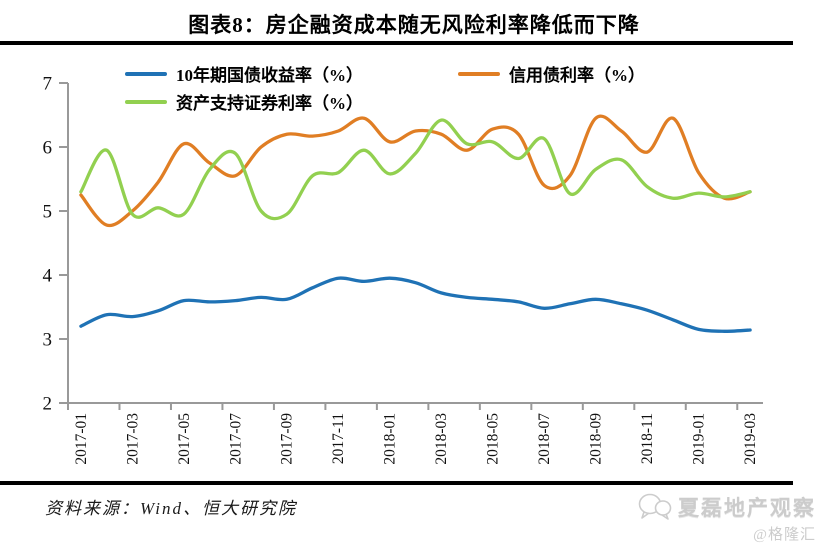 The height and width of the screenshot is (550, 828). Describe the element at coordinates (596, 439) in the screenshot. I see `x-tick-label: 2018-09` at that location.